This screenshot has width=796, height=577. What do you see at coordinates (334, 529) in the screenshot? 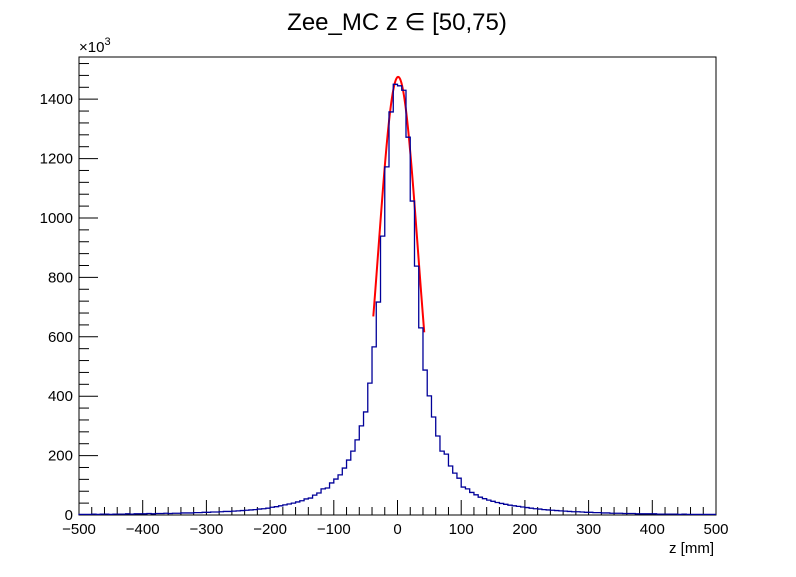
I see `x-tick-label: −100` at bounding box center [334, 529].